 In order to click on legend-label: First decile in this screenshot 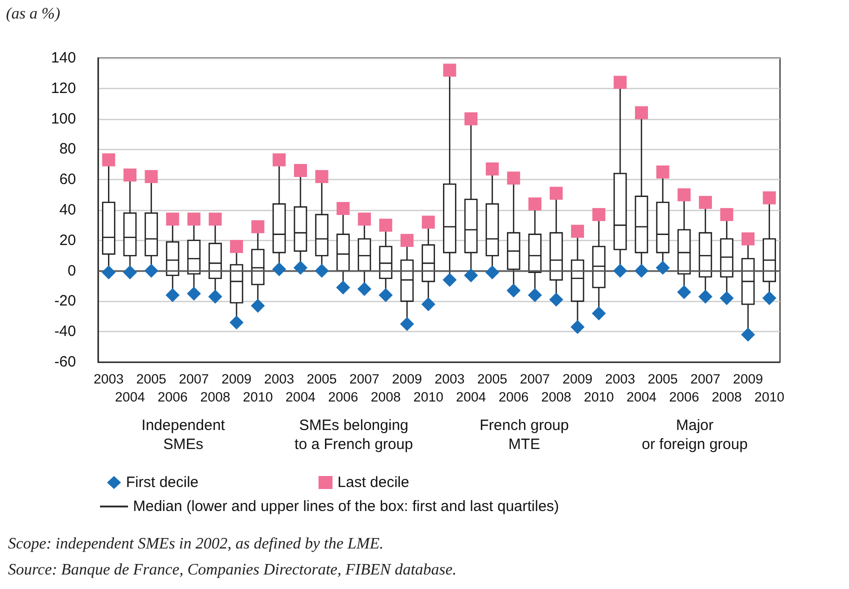, I will do `click(162, 482)`.